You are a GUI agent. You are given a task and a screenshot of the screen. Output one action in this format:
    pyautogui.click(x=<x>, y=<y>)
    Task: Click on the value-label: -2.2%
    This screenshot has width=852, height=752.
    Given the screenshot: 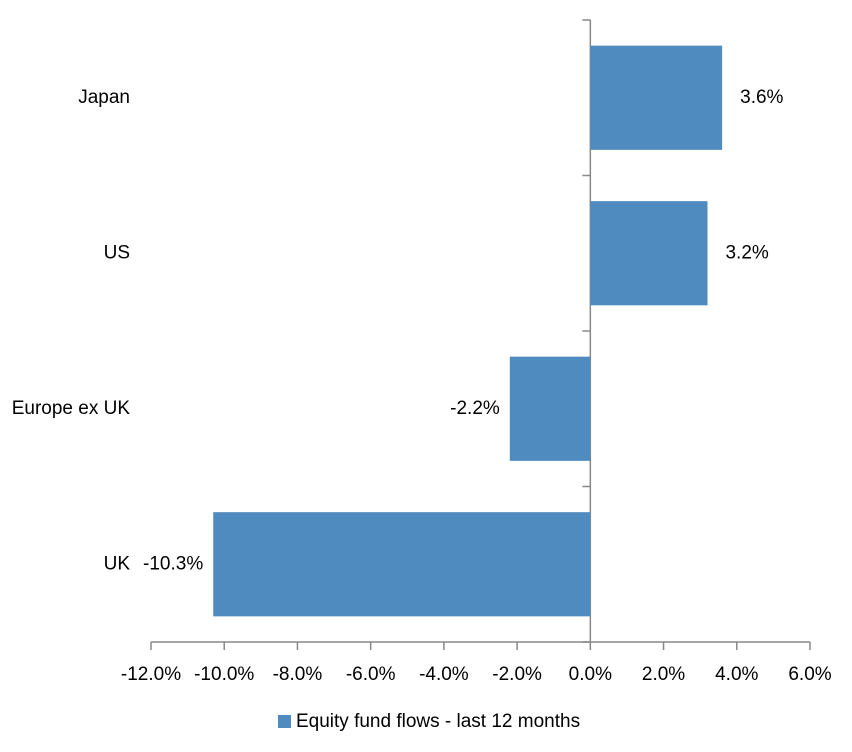 What is the action you would take?
    pyautogui.click(x=475, y=408)
    